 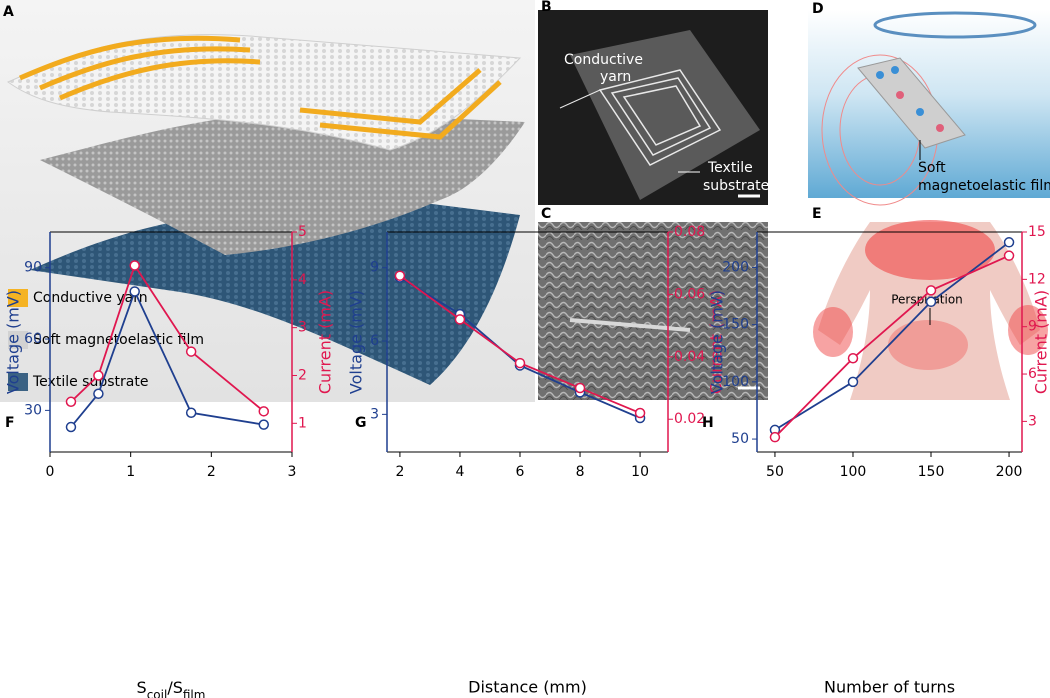 I want to click on y2-tick-label: 0.06, so click(x=689, y=294).